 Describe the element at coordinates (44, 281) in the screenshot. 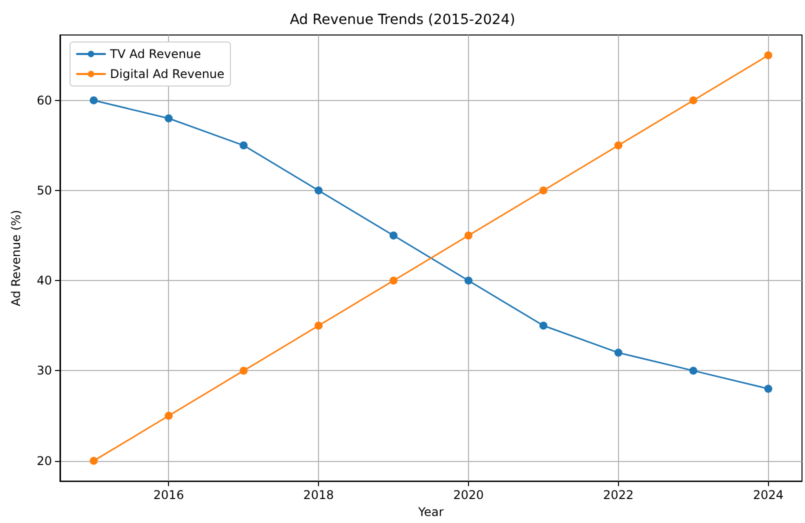

I see `y-tick-label: 40` at that location.